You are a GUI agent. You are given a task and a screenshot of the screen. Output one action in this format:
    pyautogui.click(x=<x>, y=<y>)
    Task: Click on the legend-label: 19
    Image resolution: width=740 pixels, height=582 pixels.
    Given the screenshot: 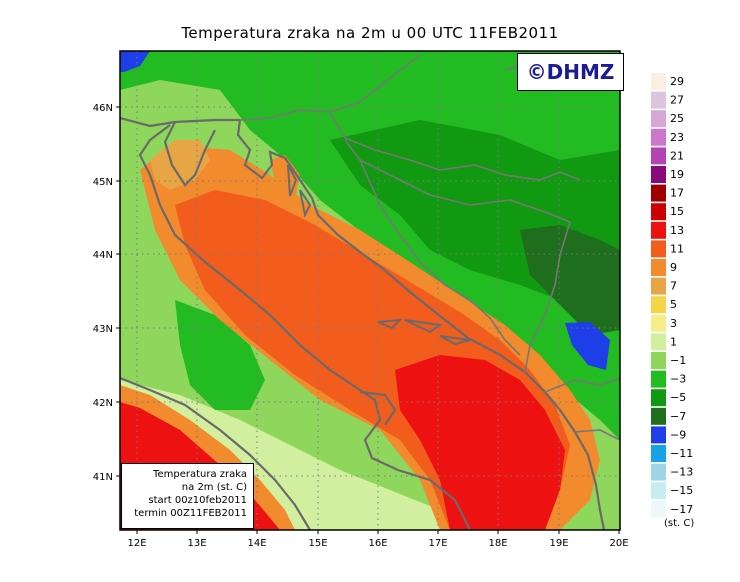 What is the action you would take?
    pyautogui.click(x=677, y=174)
    